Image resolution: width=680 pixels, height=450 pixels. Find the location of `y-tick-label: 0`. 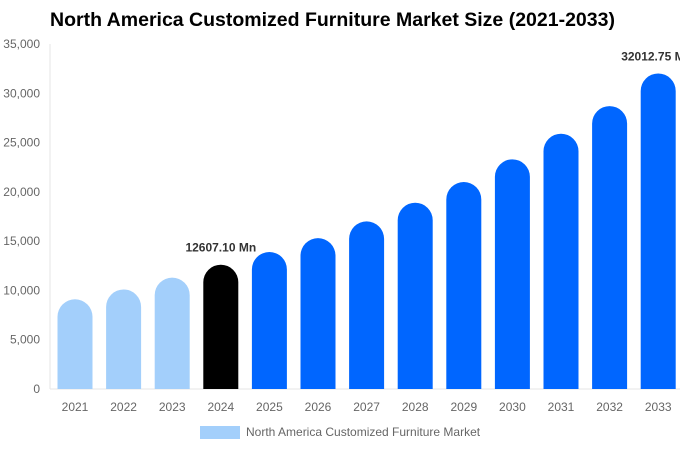

y-tick-label: 0 is located at coordinates (36, 389).